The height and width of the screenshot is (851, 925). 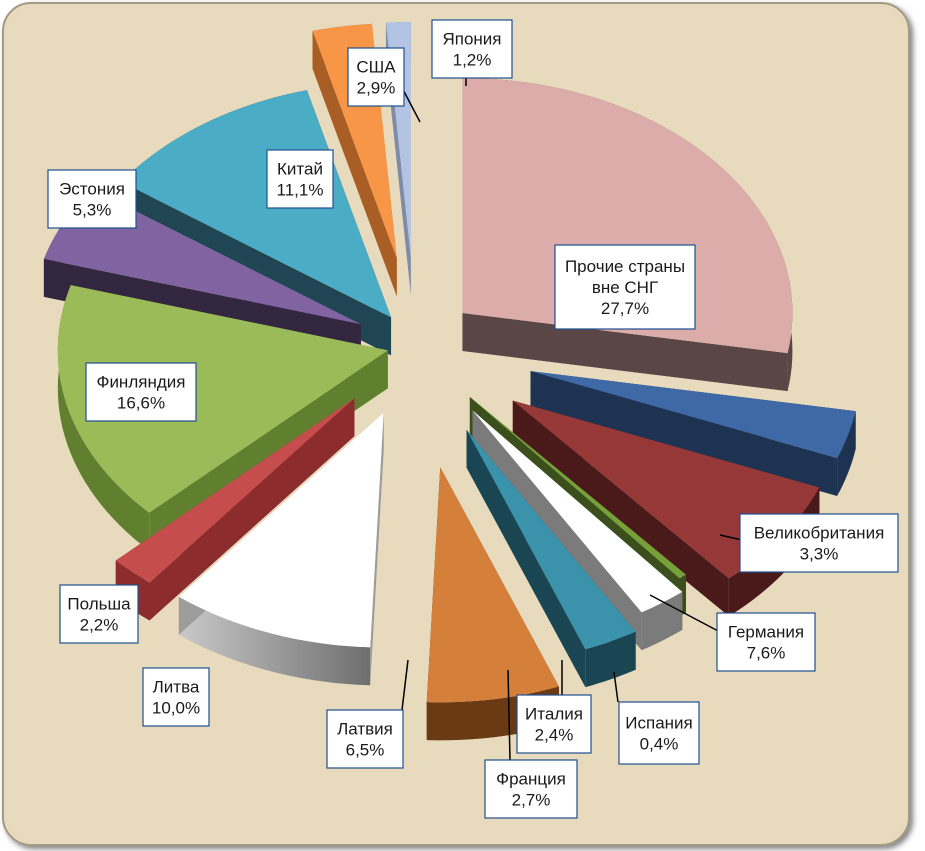 I want to click on data-label-0: Прочие страны вне СНГ 27,7%, so click(x=625, y=287).